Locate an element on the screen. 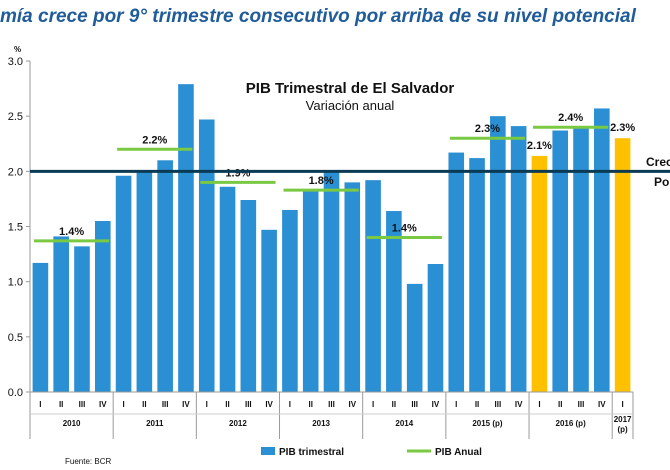 Image resolution: width=670 pixels, height=470 pixels. y-axis-grid: 0.0 0.5 1.0 1.5 2.0 2.5 3.0 is located at coordinates (19, 227).